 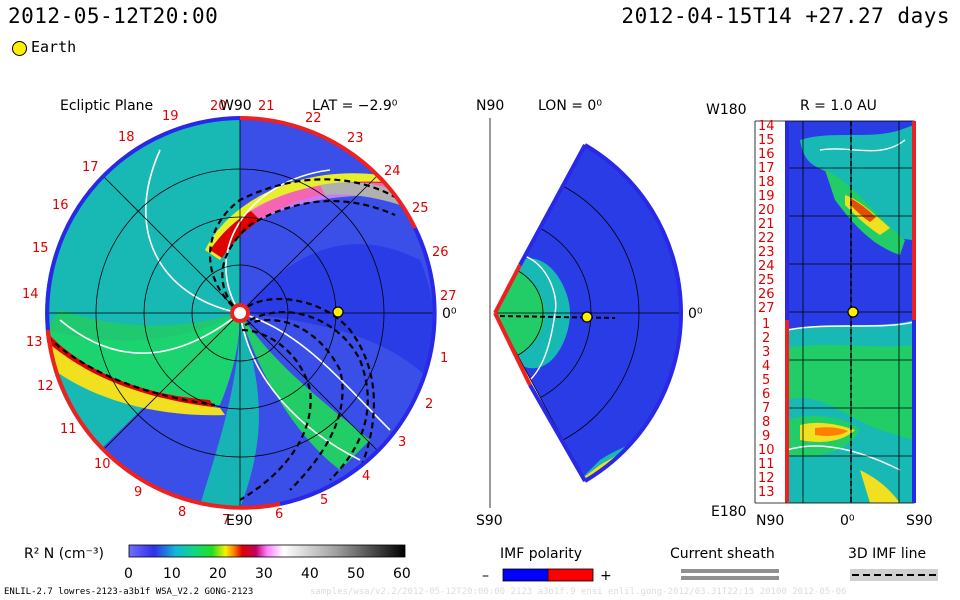 I want to click on earth-radial-icon, so click(x=853, y=312).